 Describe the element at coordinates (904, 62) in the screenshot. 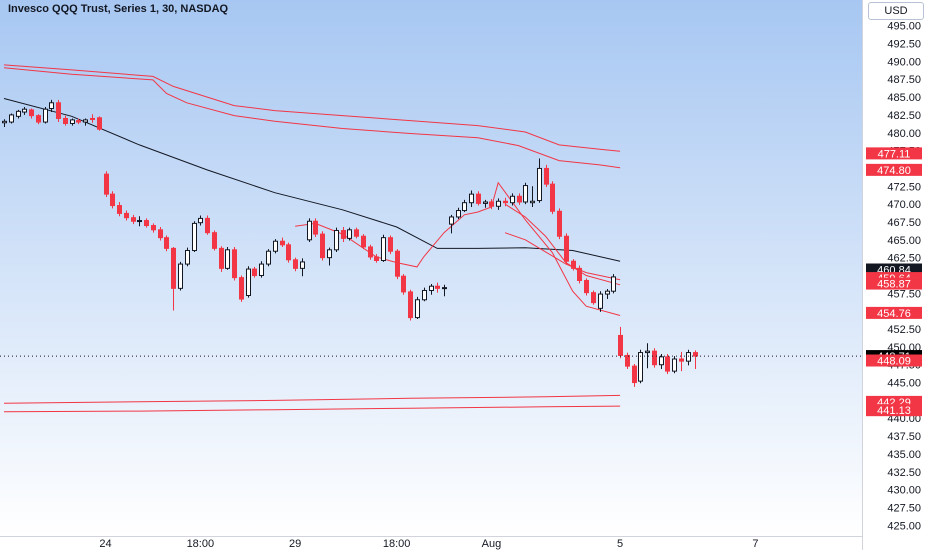

I see `y-tick-label: 490.00` at that location.